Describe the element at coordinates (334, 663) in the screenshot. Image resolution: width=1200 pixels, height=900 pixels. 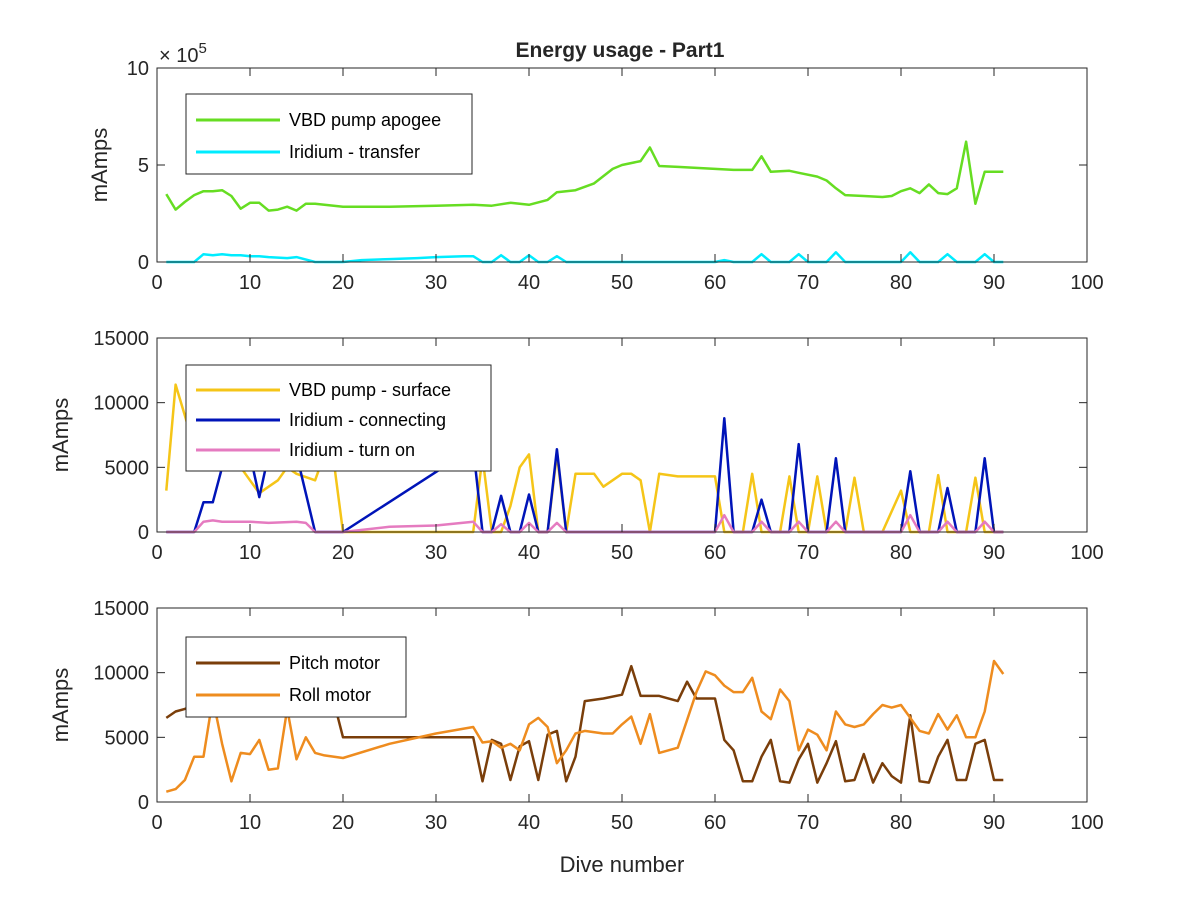
I see `legend-label-1: Pitch motor` at that location.